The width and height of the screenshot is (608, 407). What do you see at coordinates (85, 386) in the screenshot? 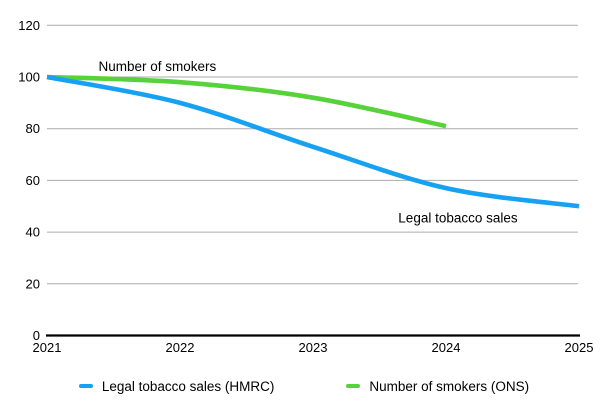
I see `legend-swatch-blue` at bounding box center [85, 386].